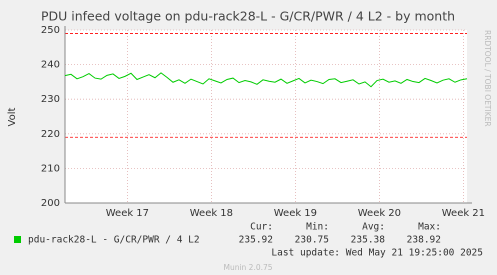  What do you see at coordinates (50, 203) in the screenshot?
I see `y-tick-label: 200` at bounding box center [50, 203].